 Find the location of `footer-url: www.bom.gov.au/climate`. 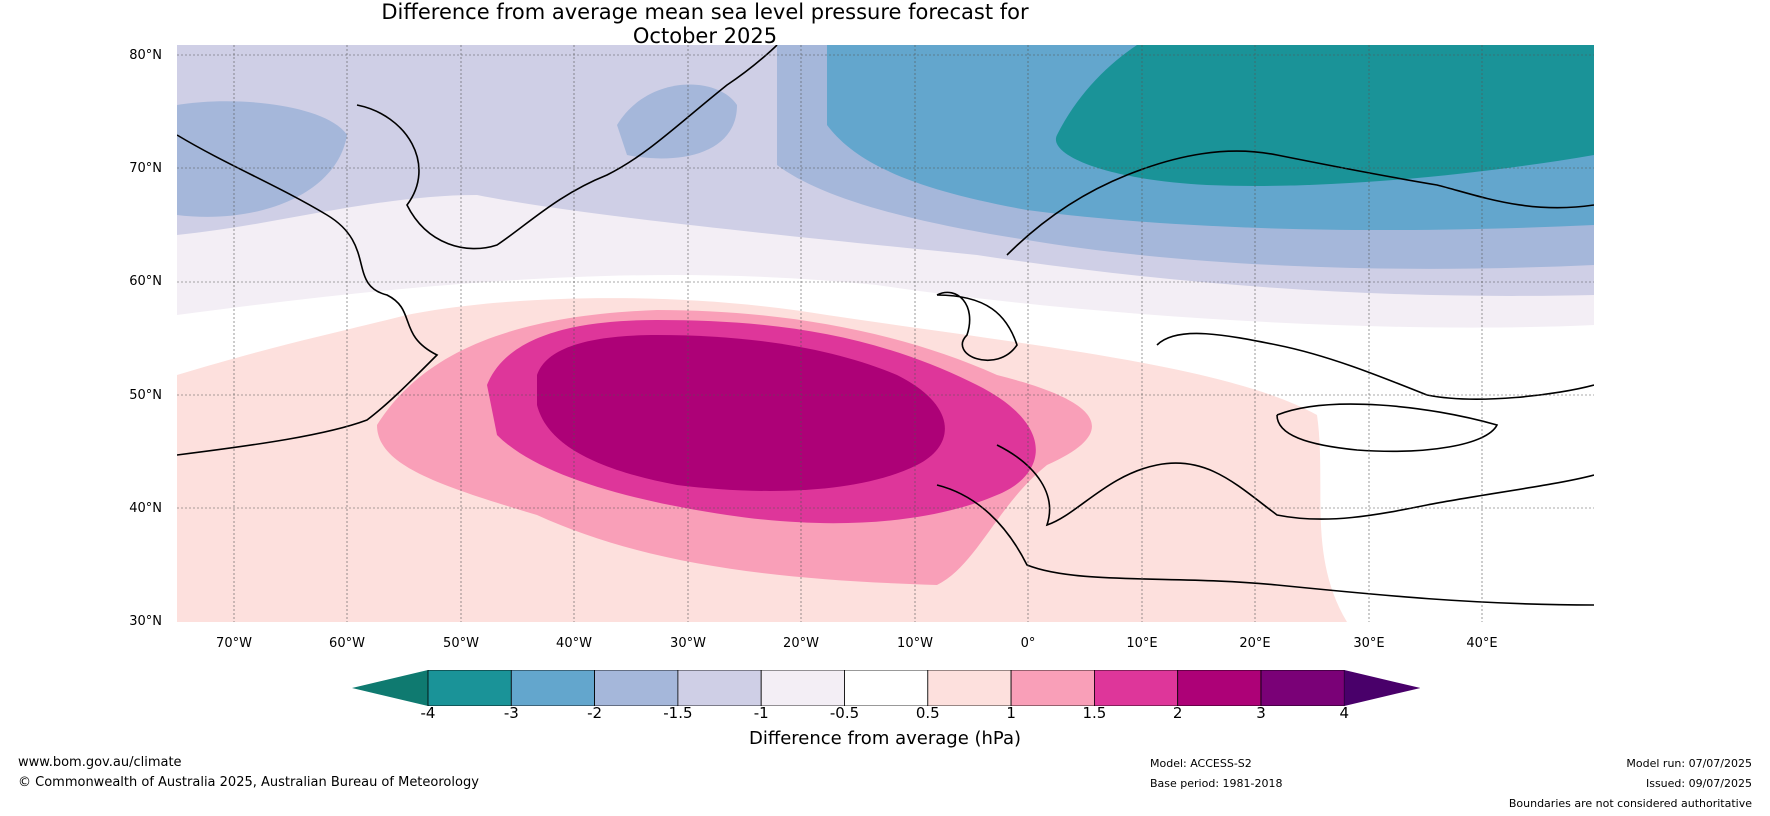

footer-url: www.bom.gov.au/climate is located at coordinates (100, 762).